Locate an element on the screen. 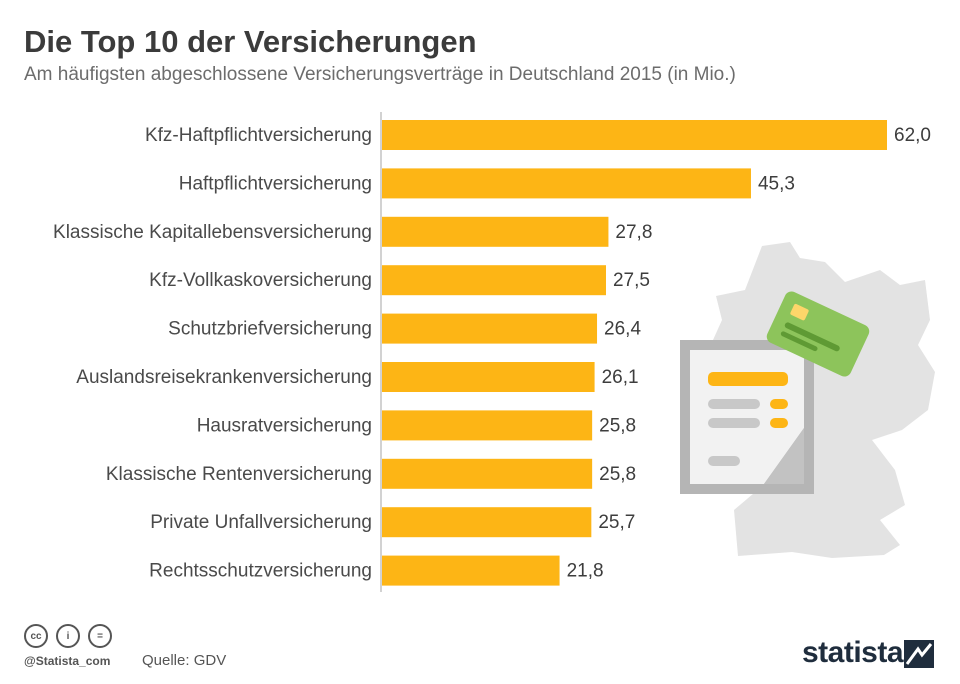 This screenshot has width=960, height=684. nd-icon: = is located at coordinates (100, 636).